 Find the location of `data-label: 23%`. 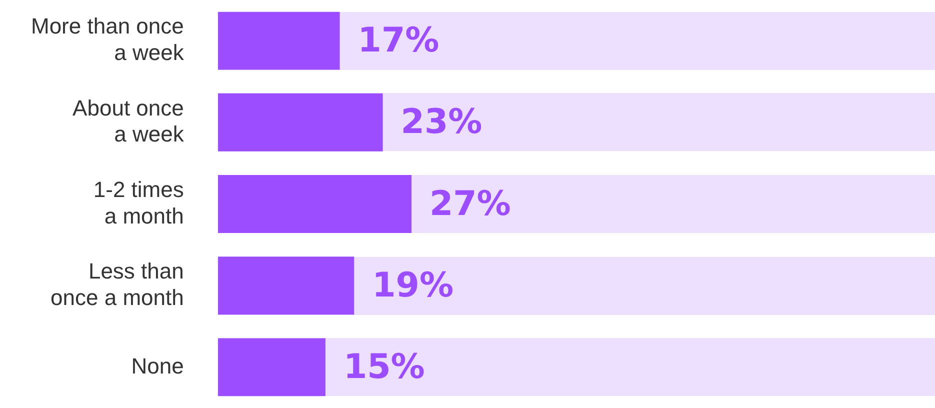

data-label: 23% is located at coordinates (441, 122).